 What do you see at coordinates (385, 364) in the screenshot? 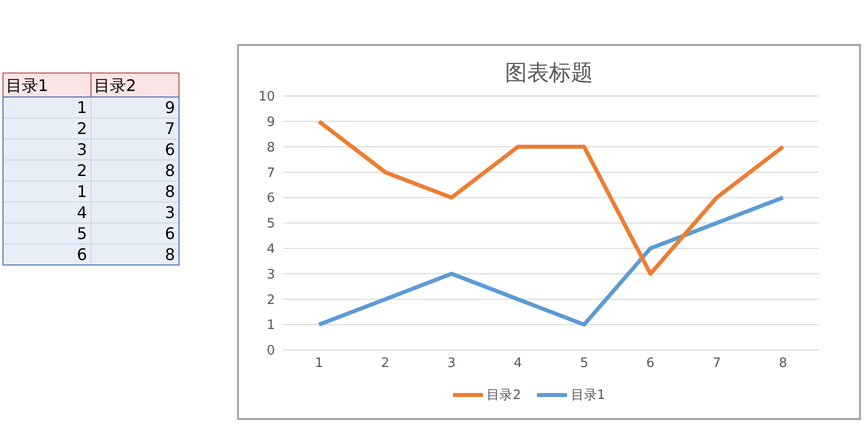
I see `x-tick-label: 2` at bounding box center [385, 364].